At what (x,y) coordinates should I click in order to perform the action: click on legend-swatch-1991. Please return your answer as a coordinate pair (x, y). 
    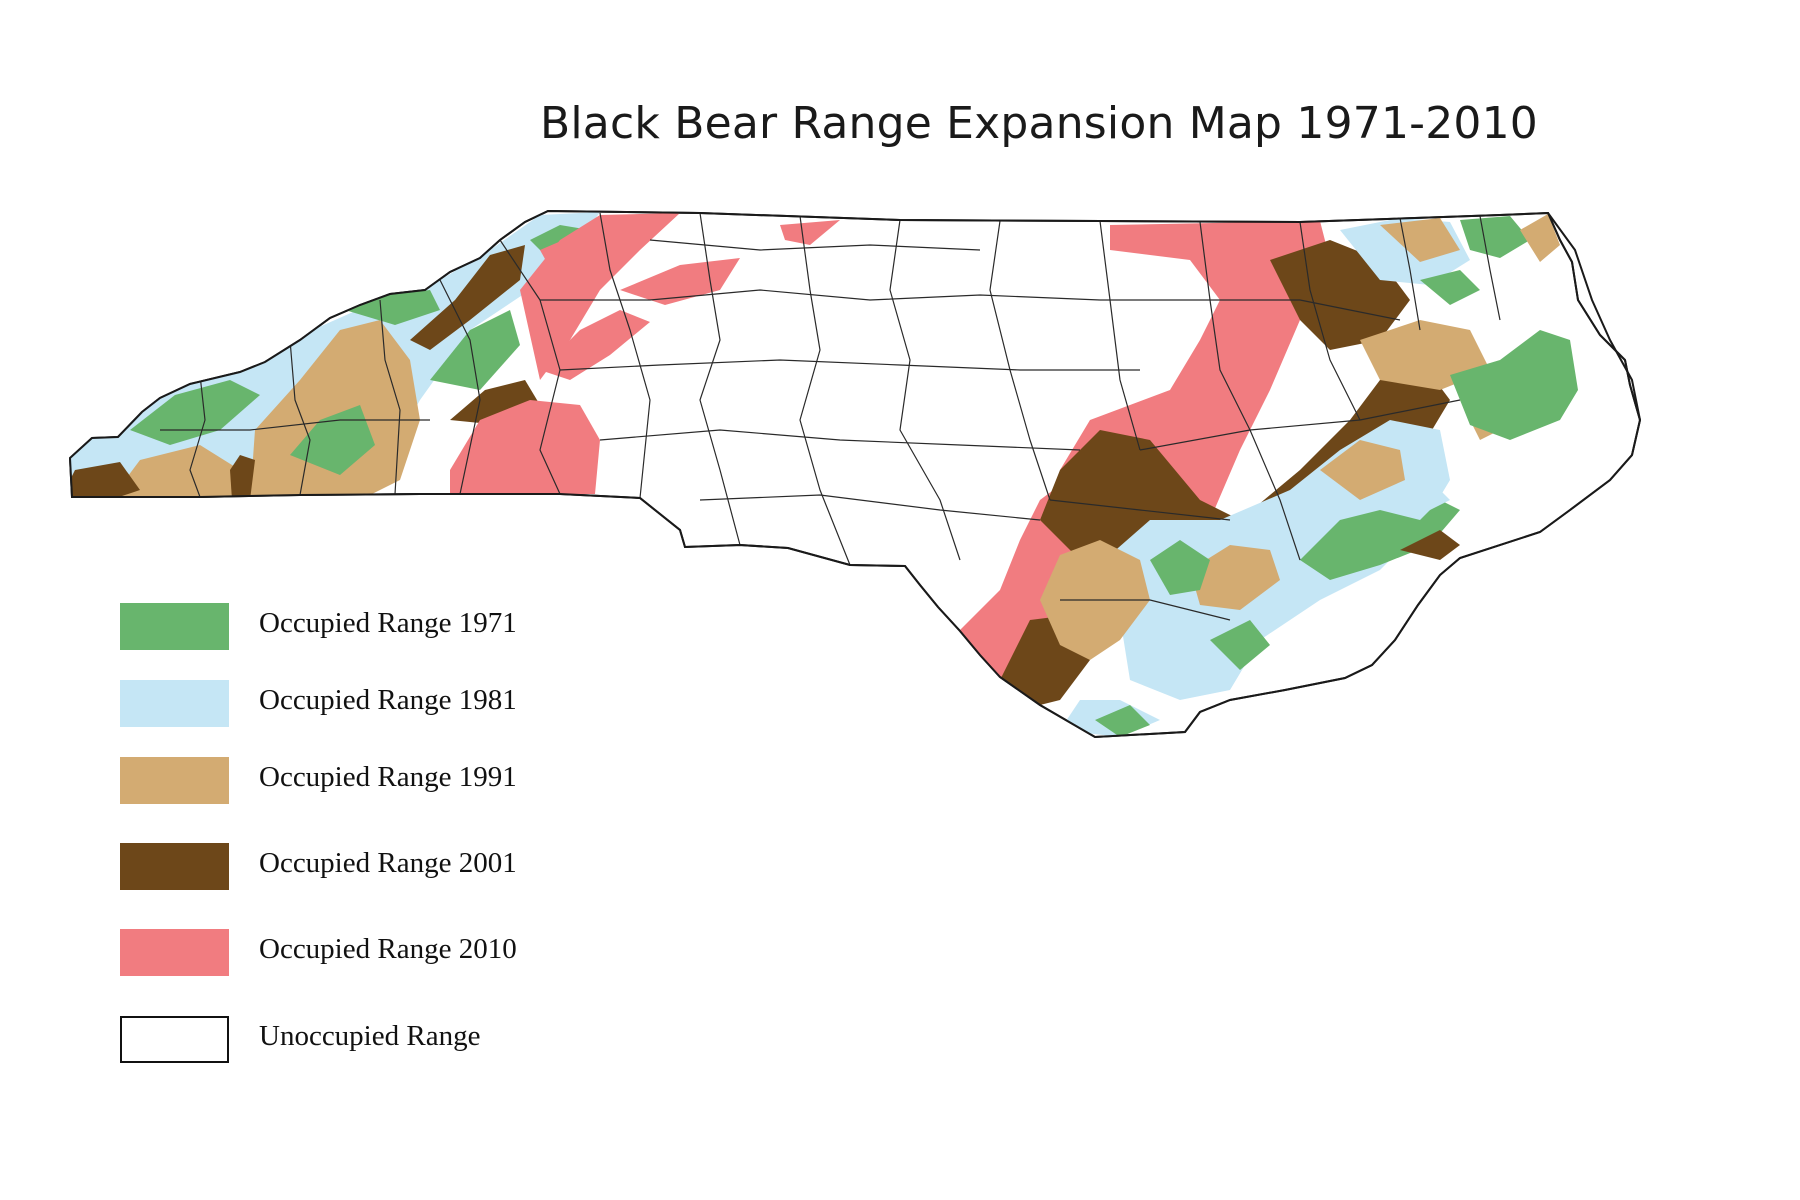
    Looking at the image, I should click on (174, 780).